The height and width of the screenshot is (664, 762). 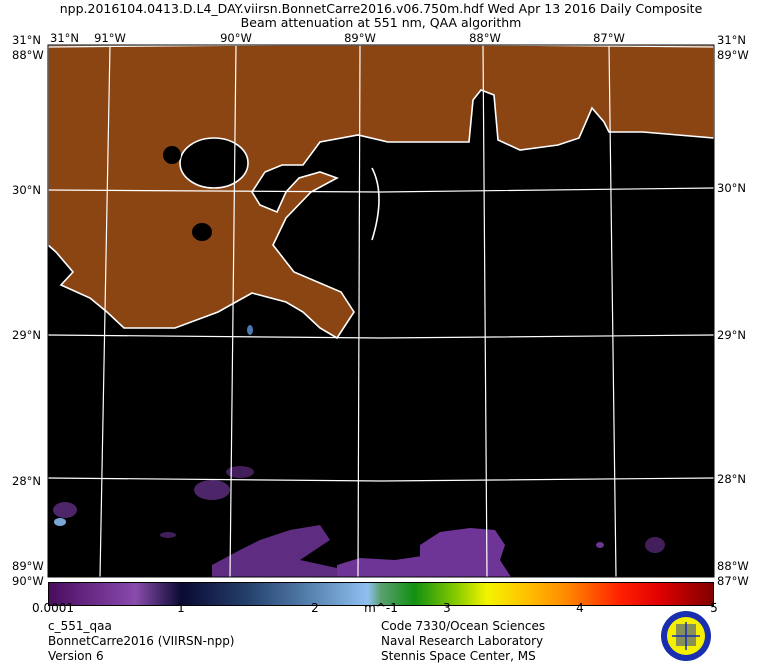 I want to click on org-code: Code 7330/Ocean Sciences, so click(x=463, y=626).